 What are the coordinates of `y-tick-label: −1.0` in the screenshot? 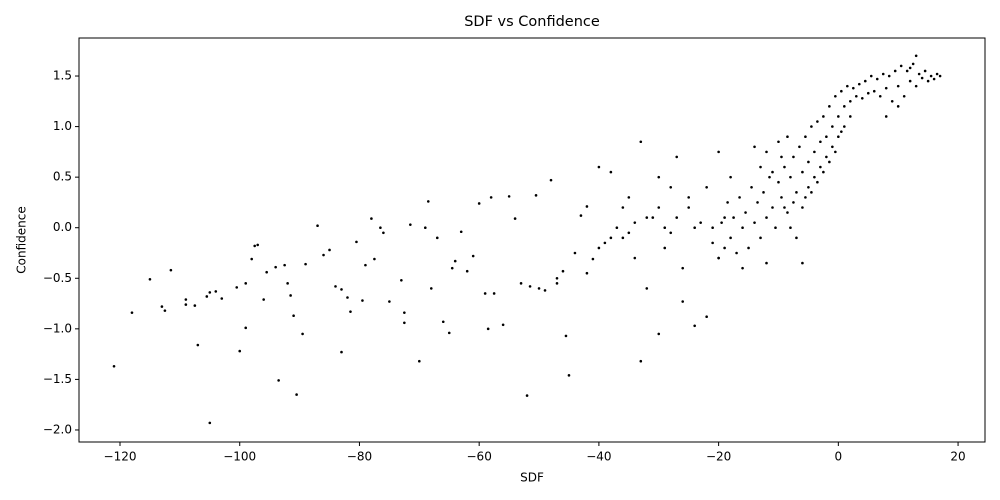 It's located at (57, 328).